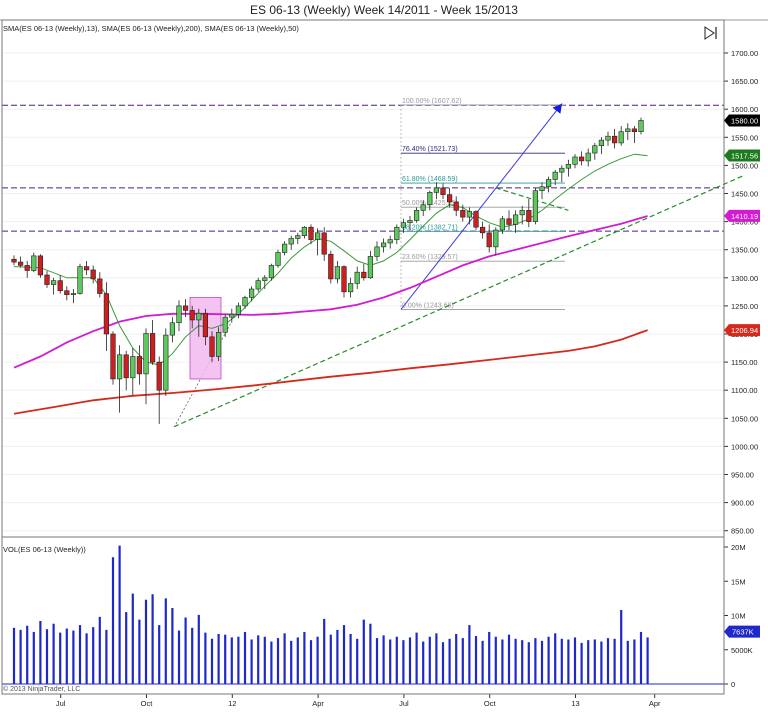 The image size is (768, 725). I want to click on collapse-icon, so click(711, 33).